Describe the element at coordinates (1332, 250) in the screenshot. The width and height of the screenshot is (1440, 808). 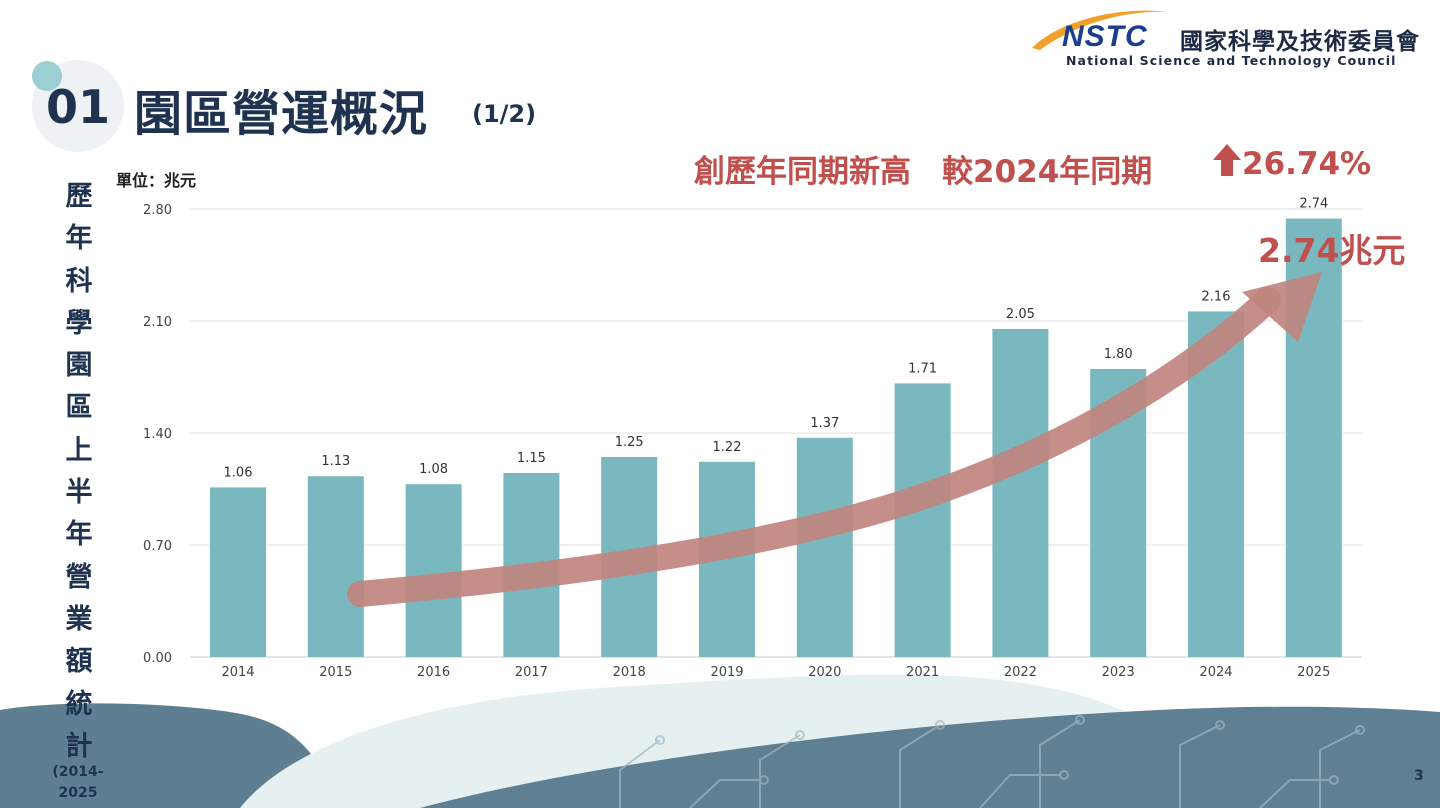
I see `latest-value-callout: 2.74兆元` at that location.